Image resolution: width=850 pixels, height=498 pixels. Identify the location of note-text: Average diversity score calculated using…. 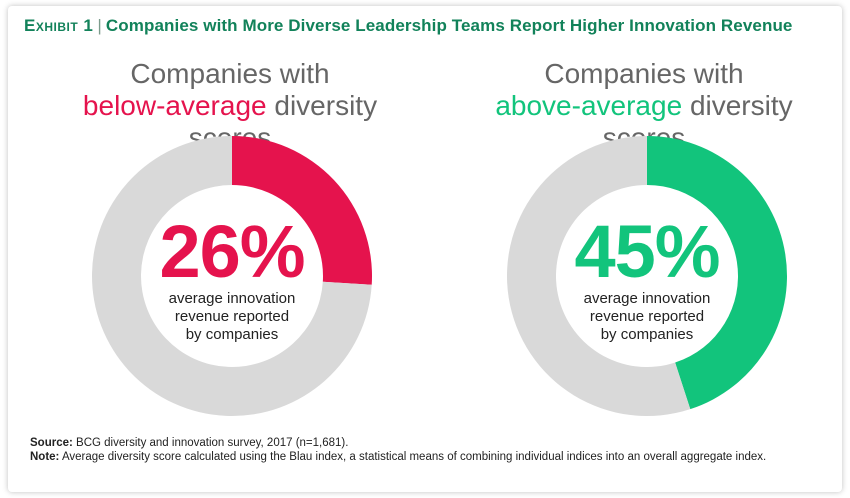
(414, 457).